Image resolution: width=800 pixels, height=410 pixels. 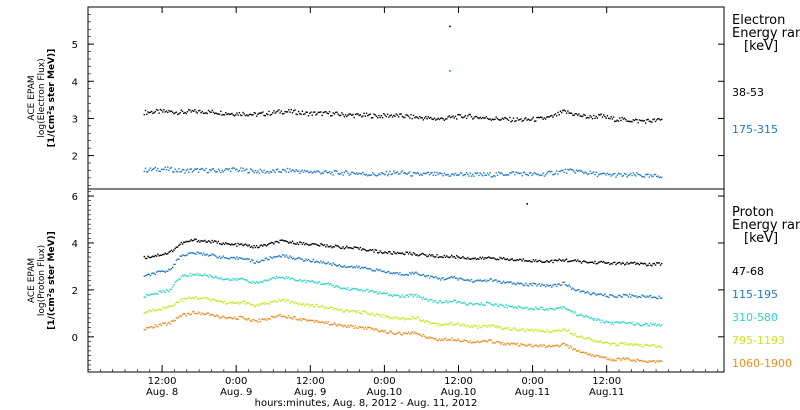 I want to click on proton-legend-title-line: [keV], so click(x=761, y=238).